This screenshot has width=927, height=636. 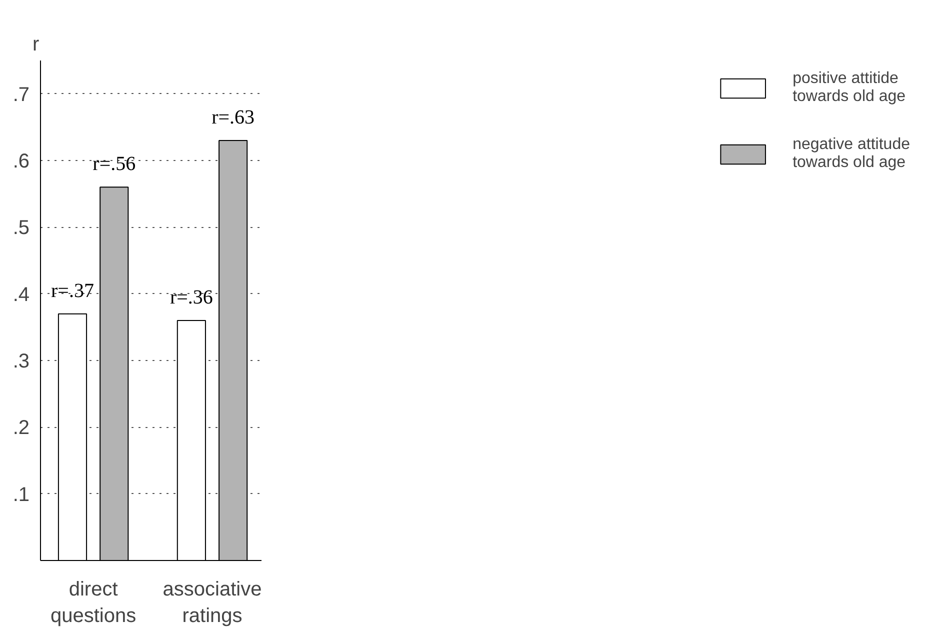 I want to click on y-tick-label: .3, so click(x=21, y=361).